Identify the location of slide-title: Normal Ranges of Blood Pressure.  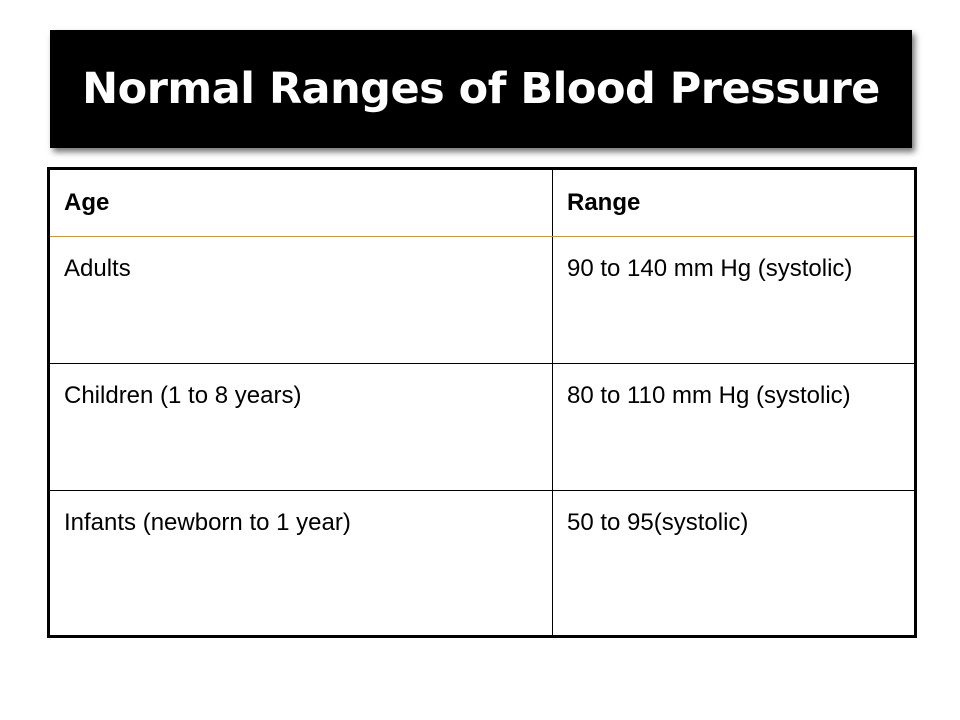
(481, 89).